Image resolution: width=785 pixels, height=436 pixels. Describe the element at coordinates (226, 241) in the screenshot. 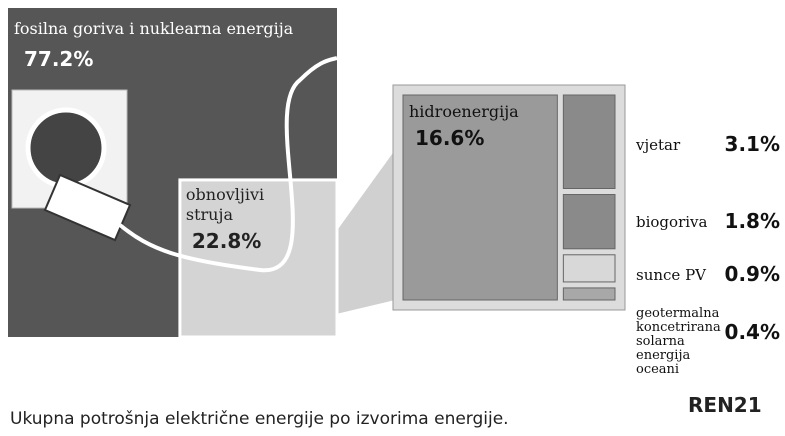

I see `value-label: 22.8%` at that location.